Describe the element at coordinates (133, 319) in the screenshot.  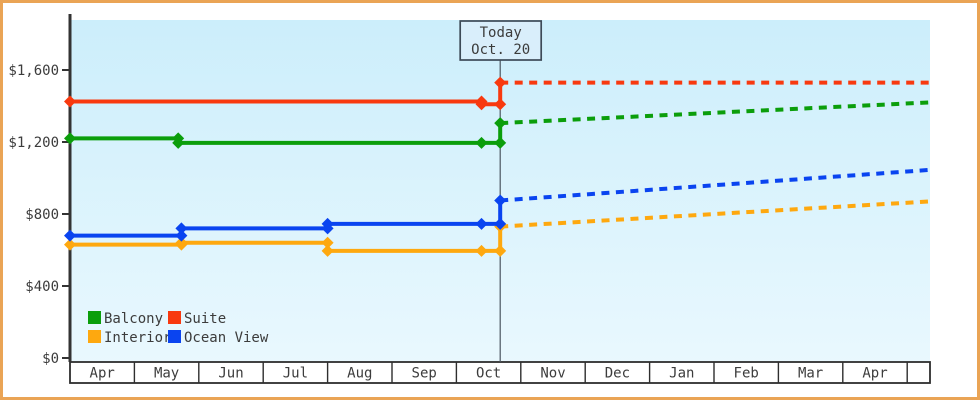
I see `legend-label-balcony: Balcony` at that location.